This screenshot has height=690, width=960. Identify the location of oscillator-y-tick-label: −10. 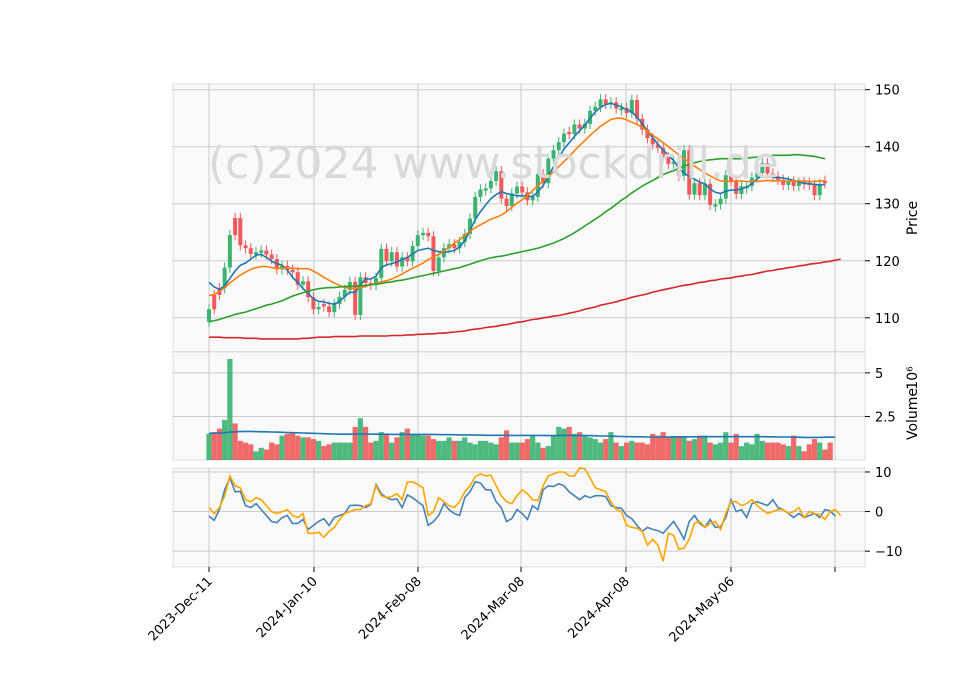
(888, 552).